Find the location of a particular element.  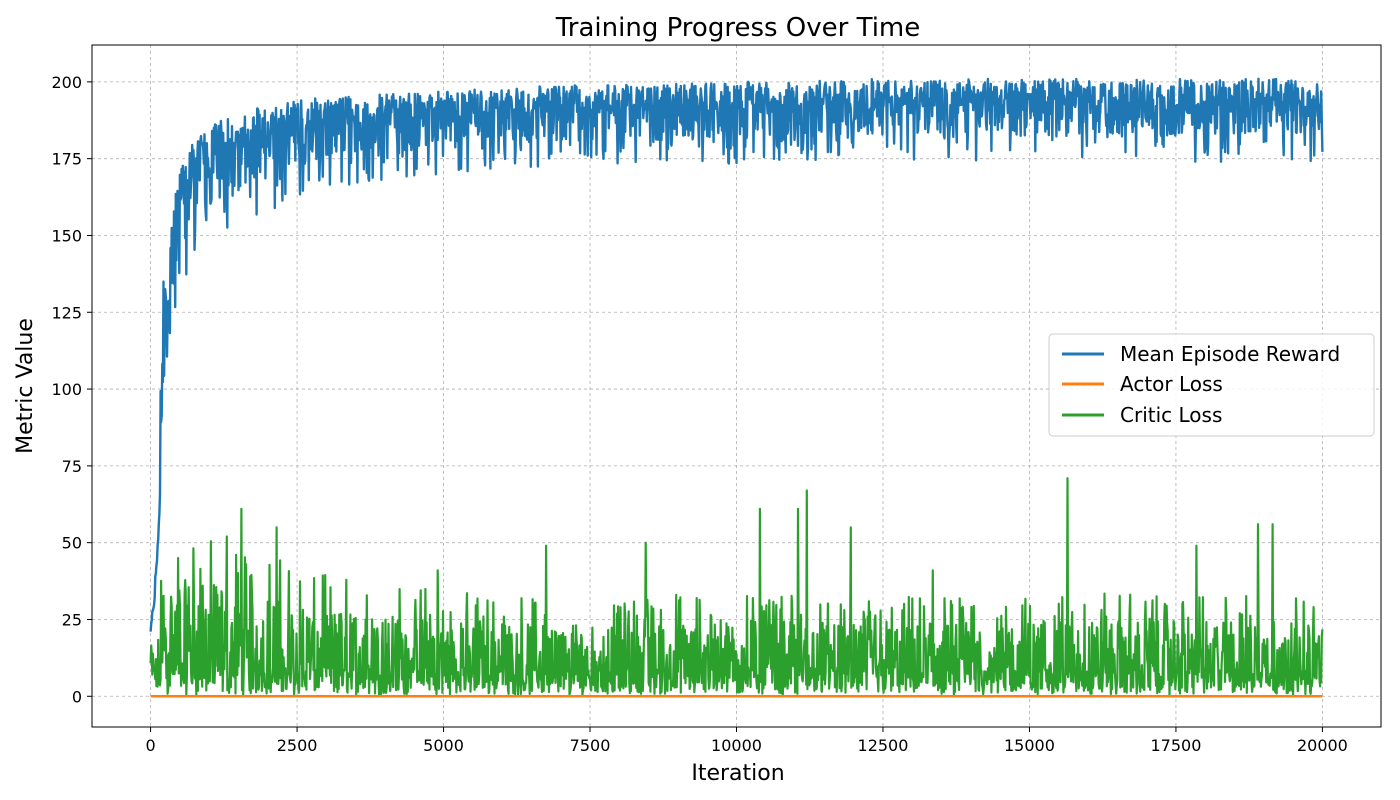

legend-label-critic-loss: Critic Loss is located at coordinates (1171, 415).